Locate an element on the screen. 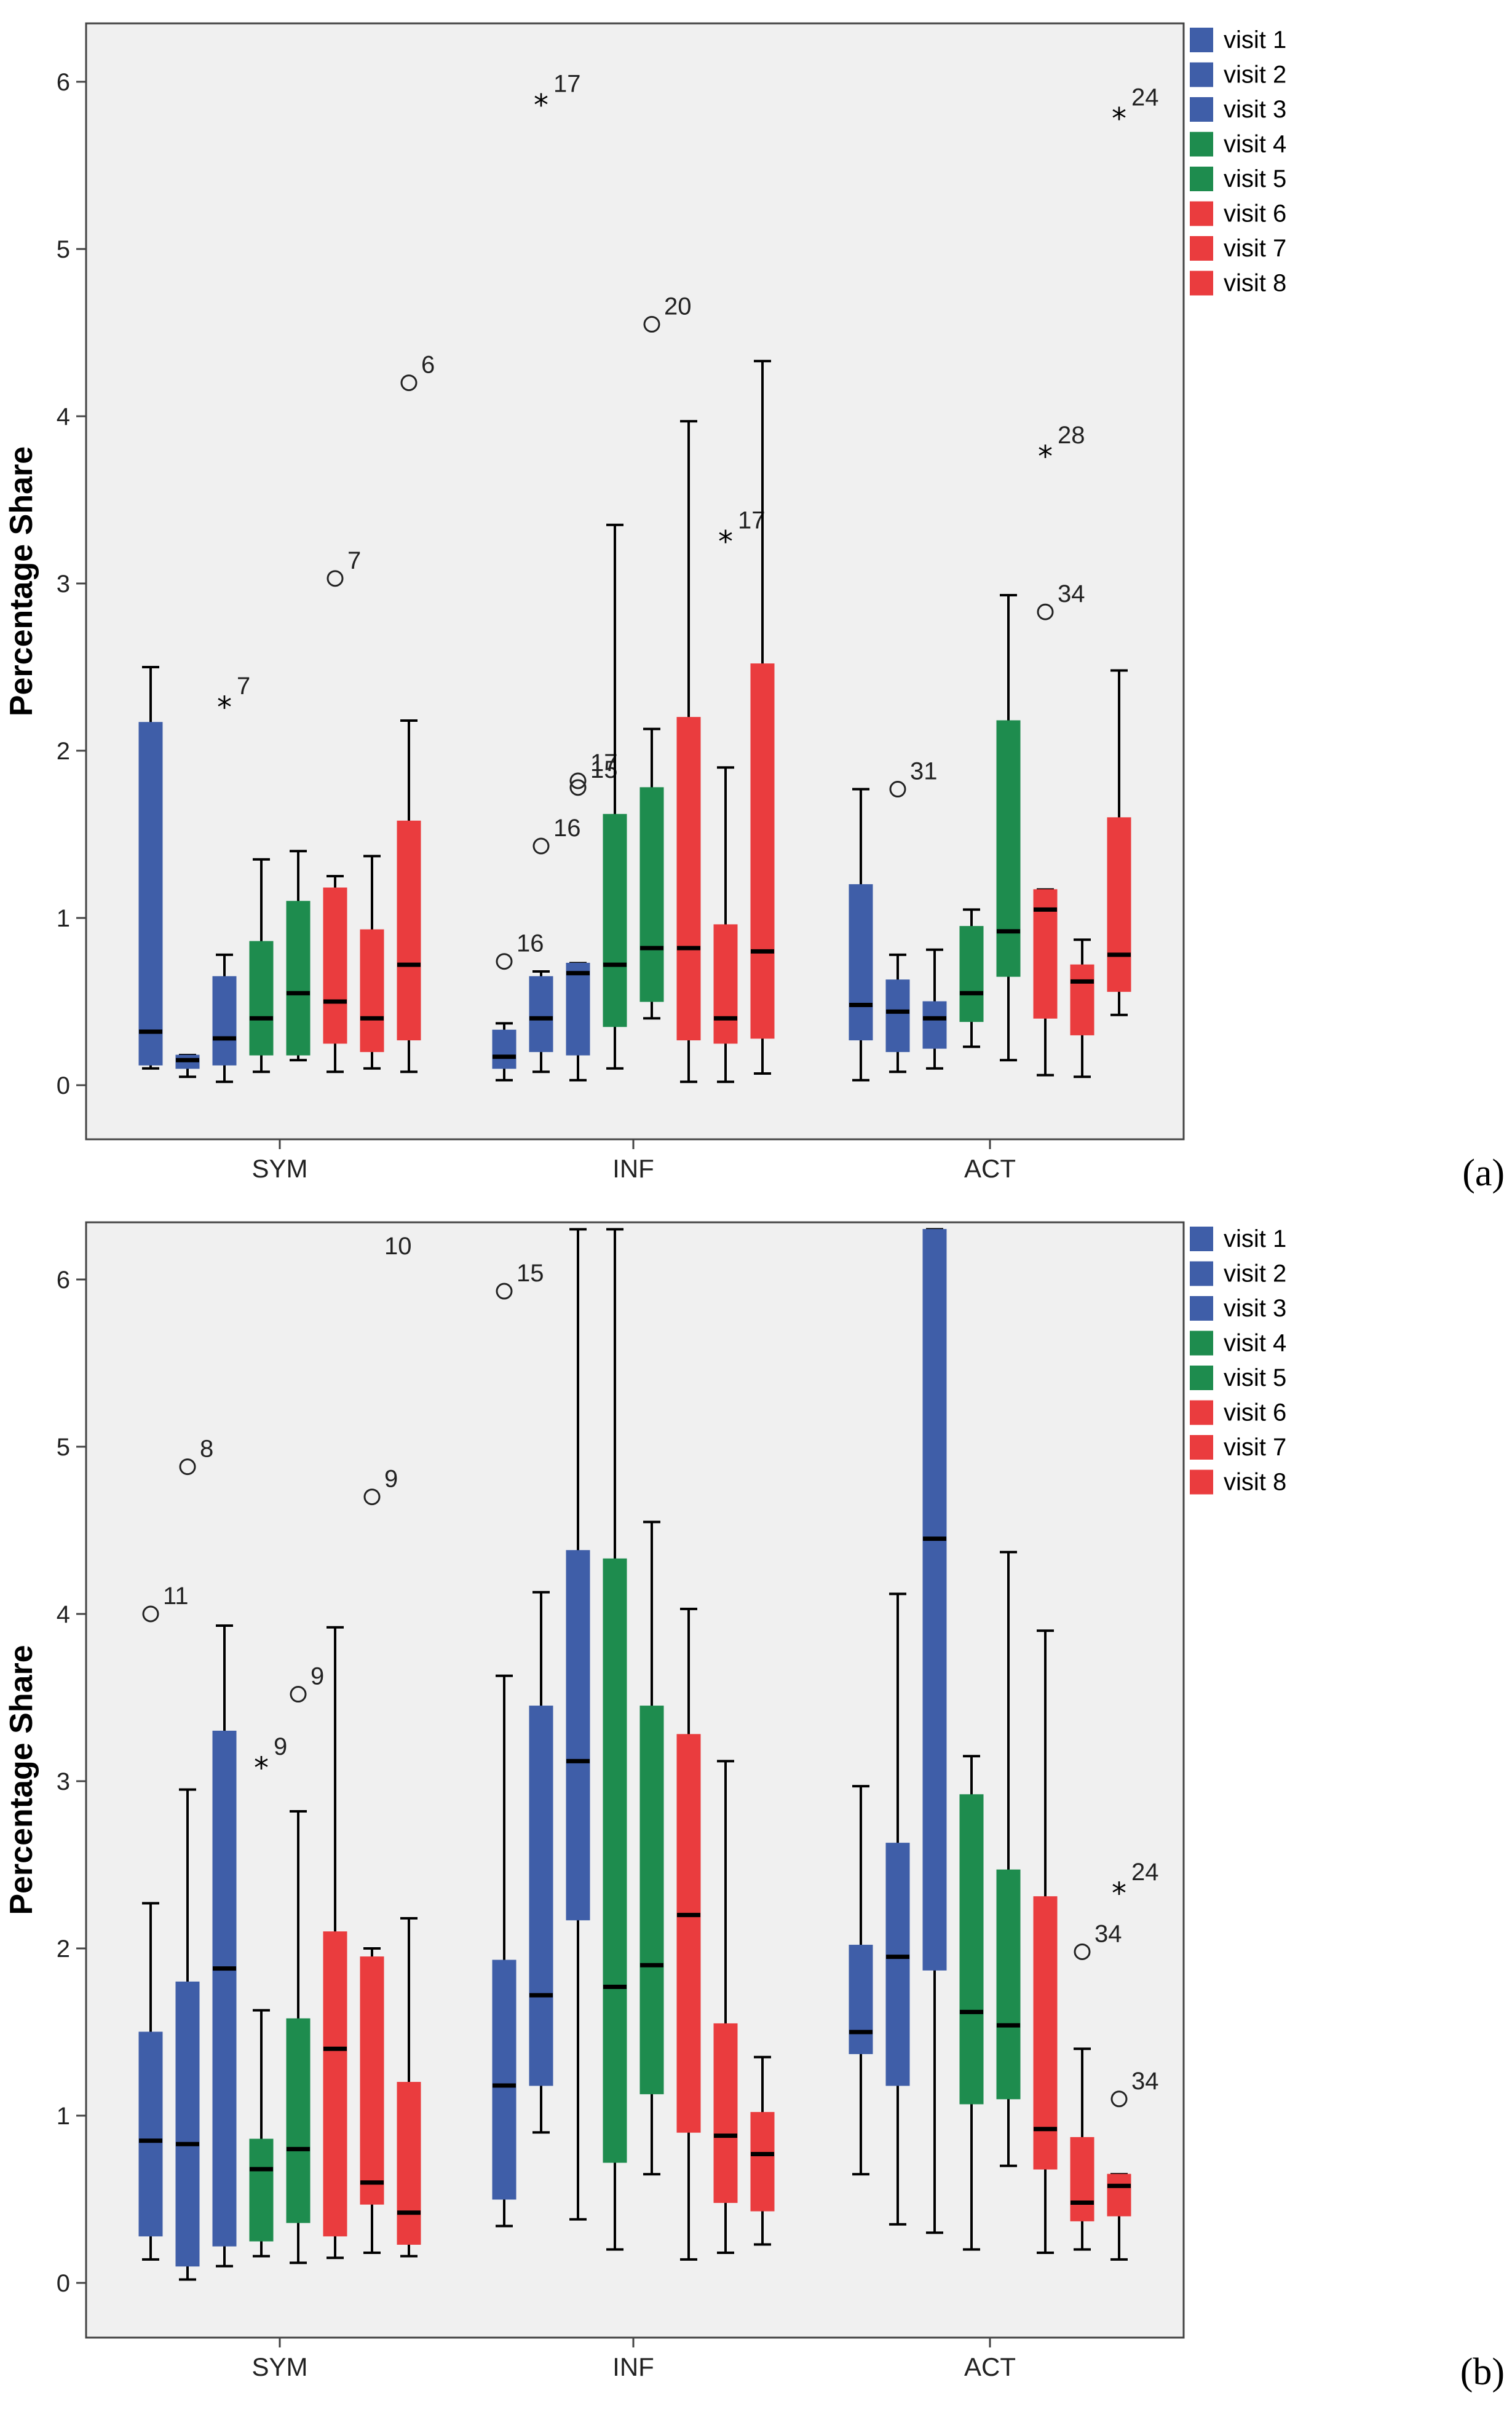 Image resolution: width=1512 pixels, height=2420 pixels. x-tick-label: SYM is located at coordinates (279, 1168).